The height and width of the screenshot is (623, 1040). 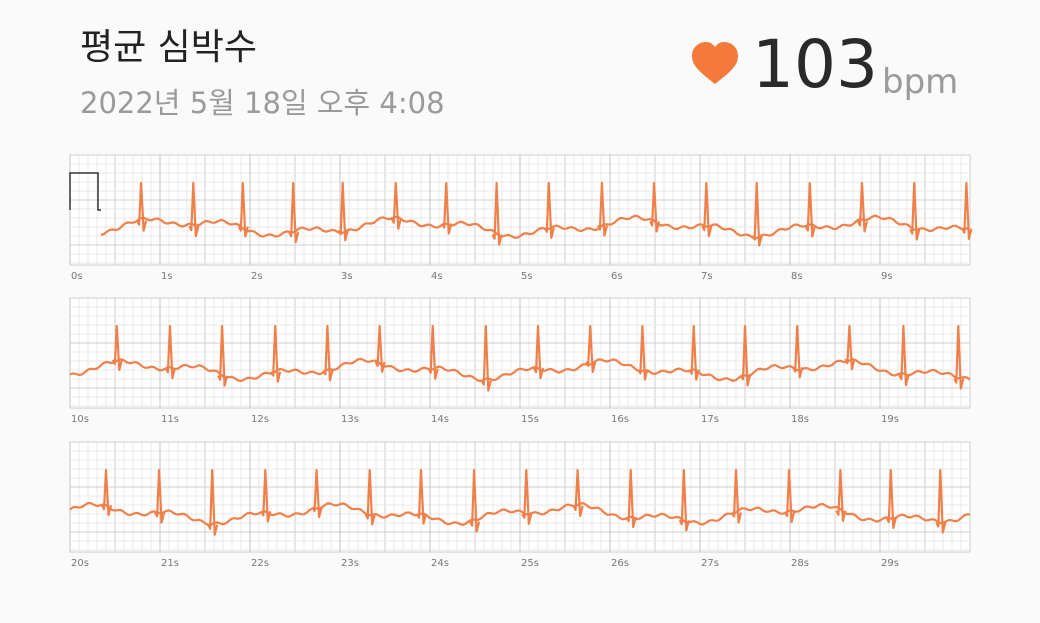 What do you see at coordinates (620, 563) in the screenshot?
I see `x-tick-label: 26s` at bounding box center [620, 563].